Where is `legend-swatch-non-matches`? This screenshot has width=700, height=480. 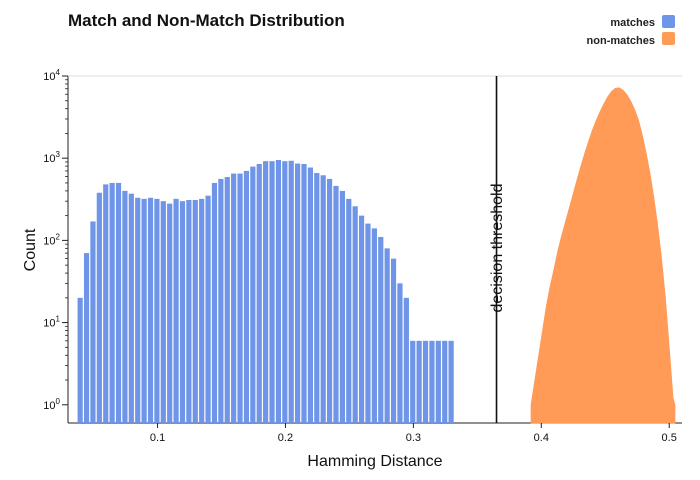 legend-swatch-non-matches is located at coordinates (668, 38).